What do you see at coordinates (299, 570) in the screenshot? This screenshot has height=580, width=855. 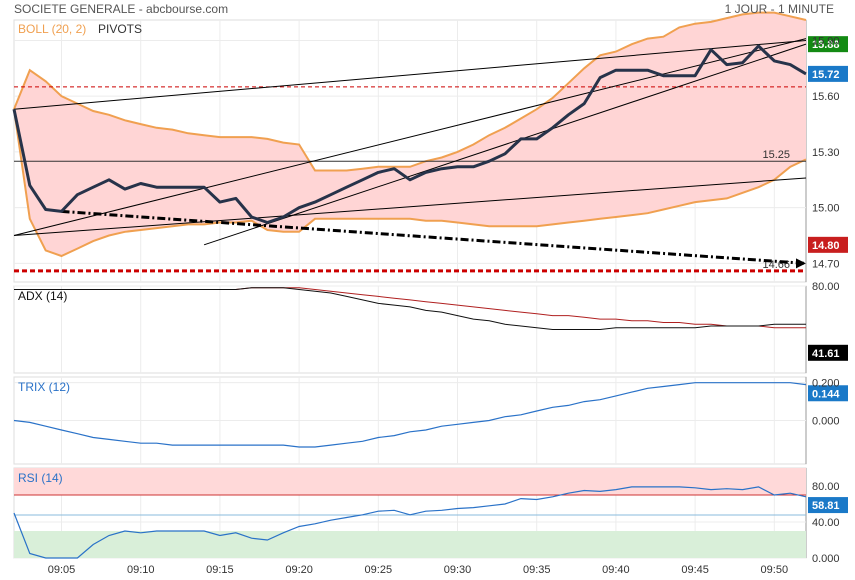 I see `x-tick-label: 09:20` at bounding box center [299, 570].